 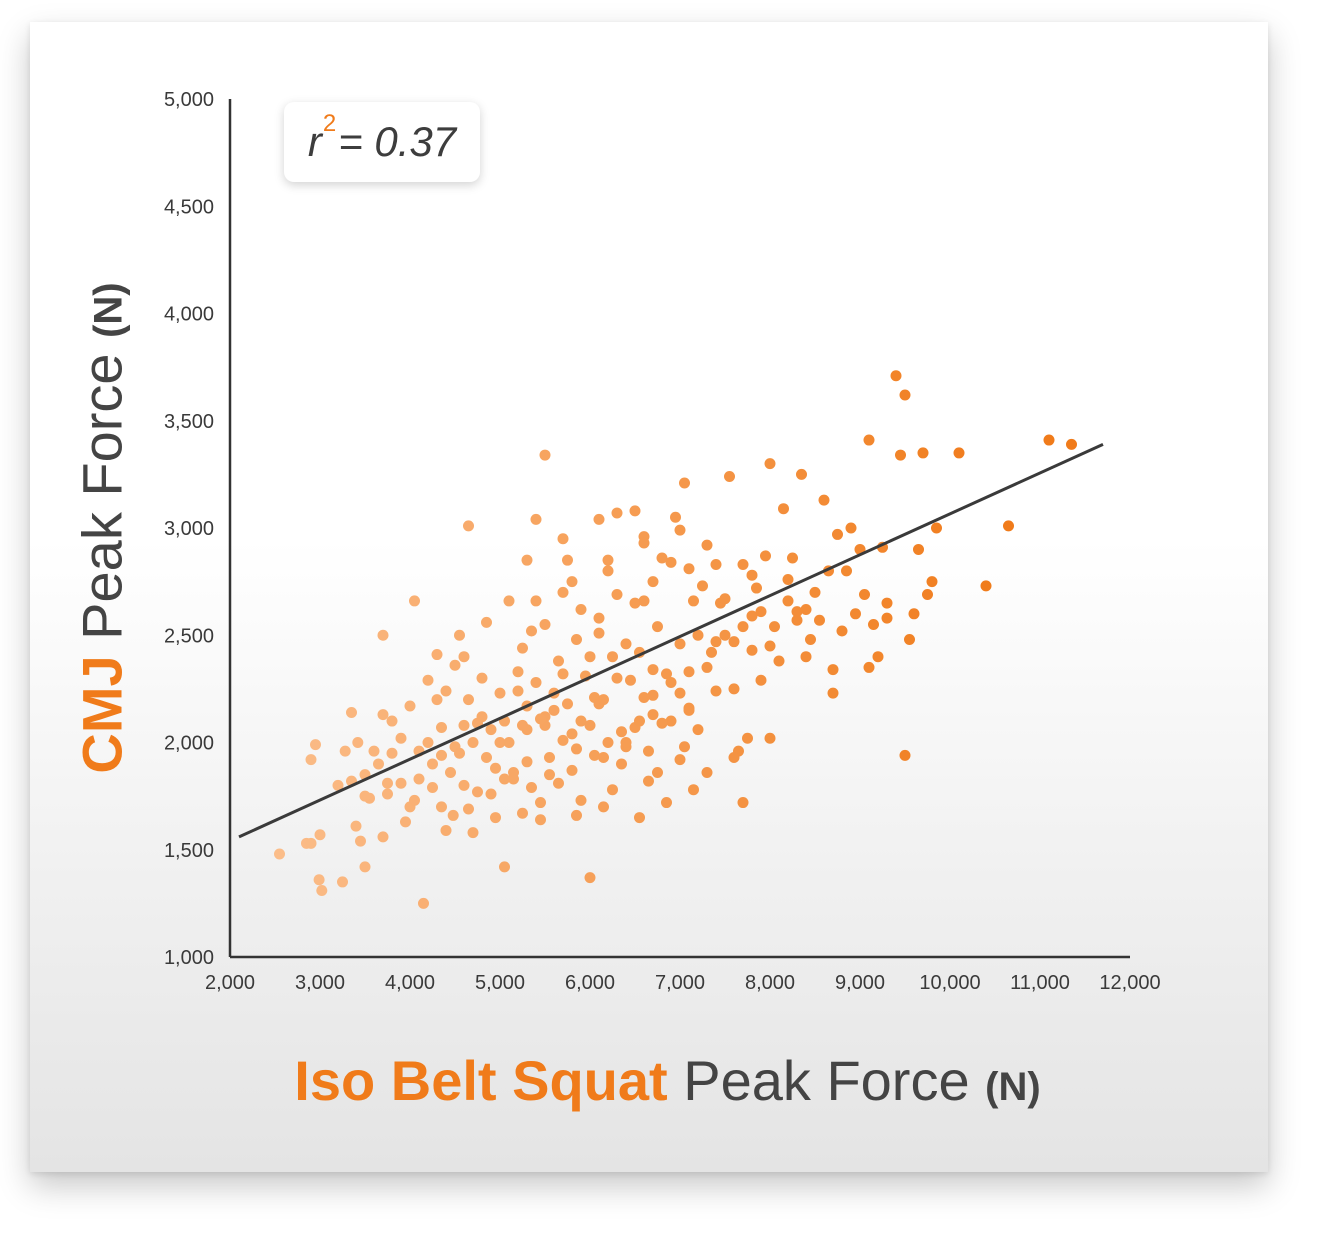 I want to click on x-axis-title-unit: (N), so click(x=1013, y=1087).